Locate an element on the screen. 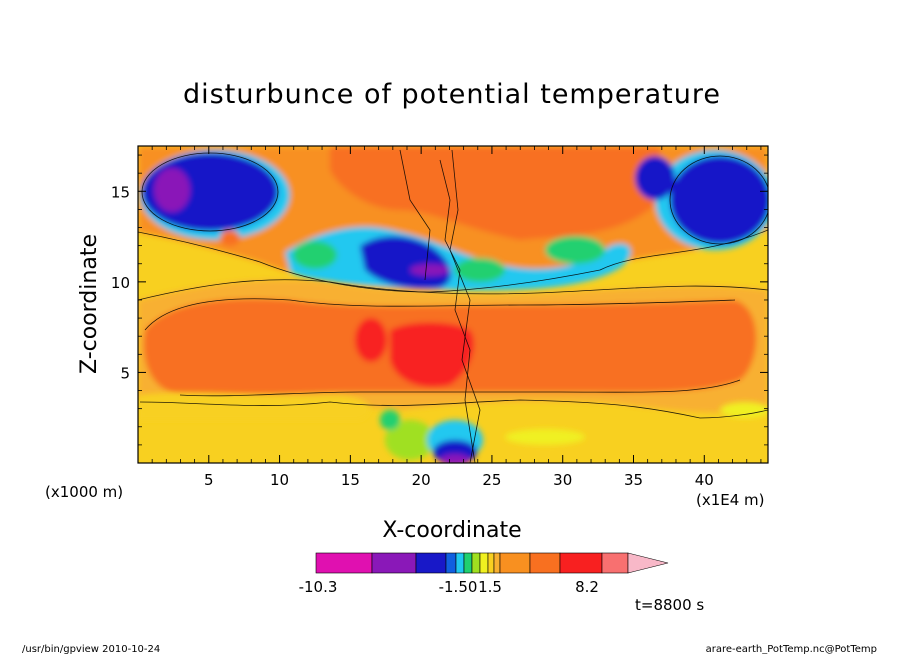 Image resolution: width=904 pixels, height=658 pixels. y-axis-label: Z-coordinate is located at coordinates (89, 304).